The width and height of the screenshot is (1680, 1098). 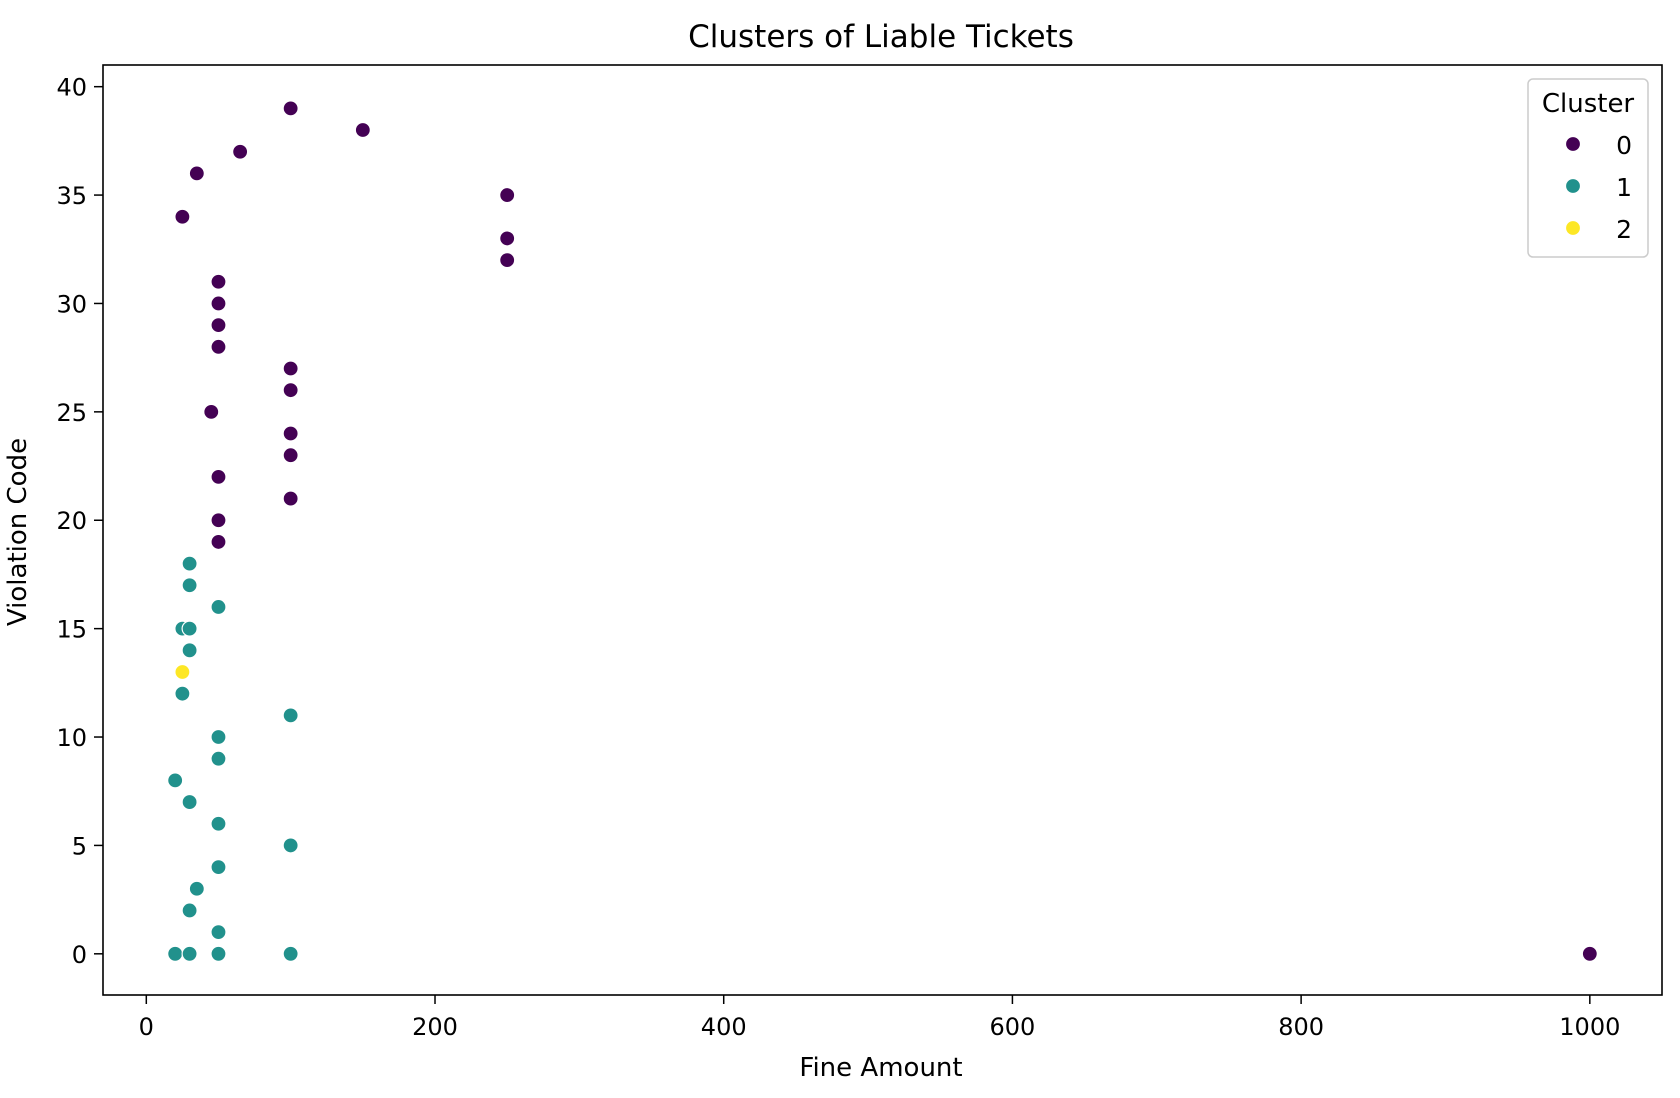 I want to click on y-tick-label: 5, so click(x=79, y=846).